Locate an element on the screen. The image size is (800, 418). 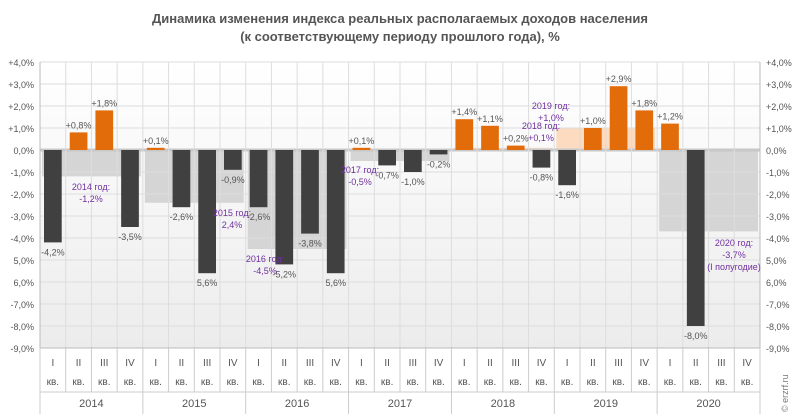
data-label: -4,2% is located at coordinates (53, 252).